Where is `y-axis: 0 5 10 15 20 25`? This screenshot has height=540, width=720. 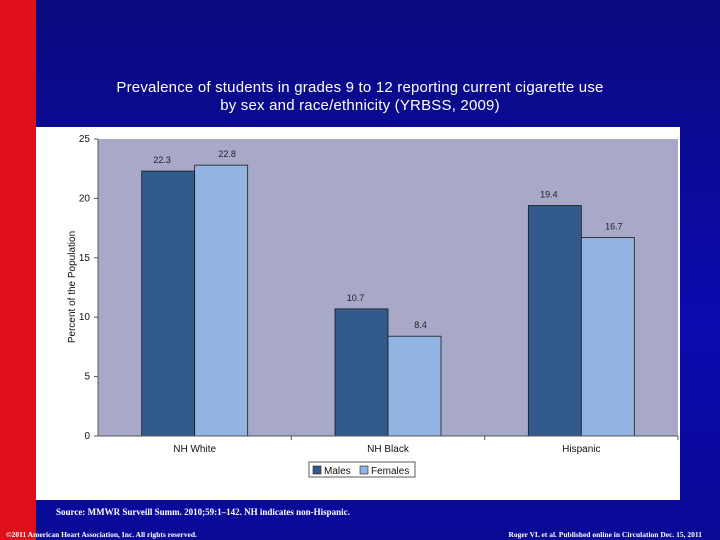 y-axis: 0 5 10 15 20 25 is located at coordinates (89, 288).